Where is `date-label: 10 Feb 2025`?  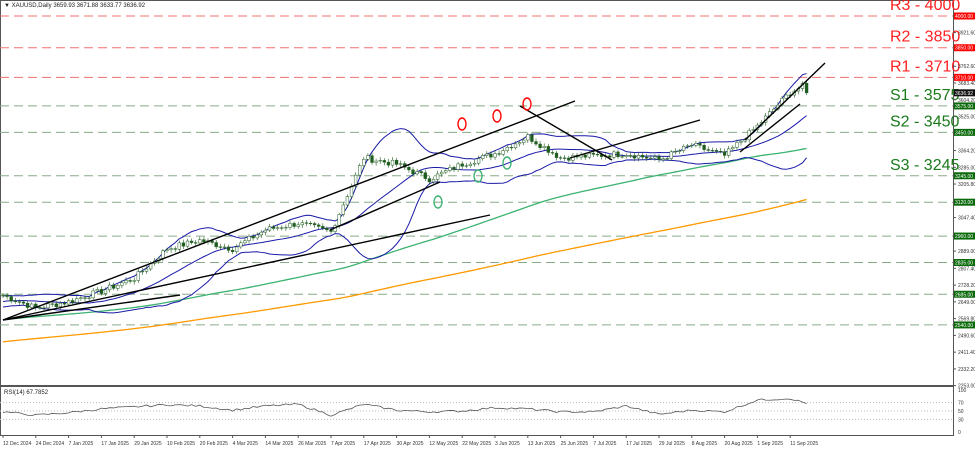 date-label: 10 Feb 2025 is located at coordinates (181, 444).